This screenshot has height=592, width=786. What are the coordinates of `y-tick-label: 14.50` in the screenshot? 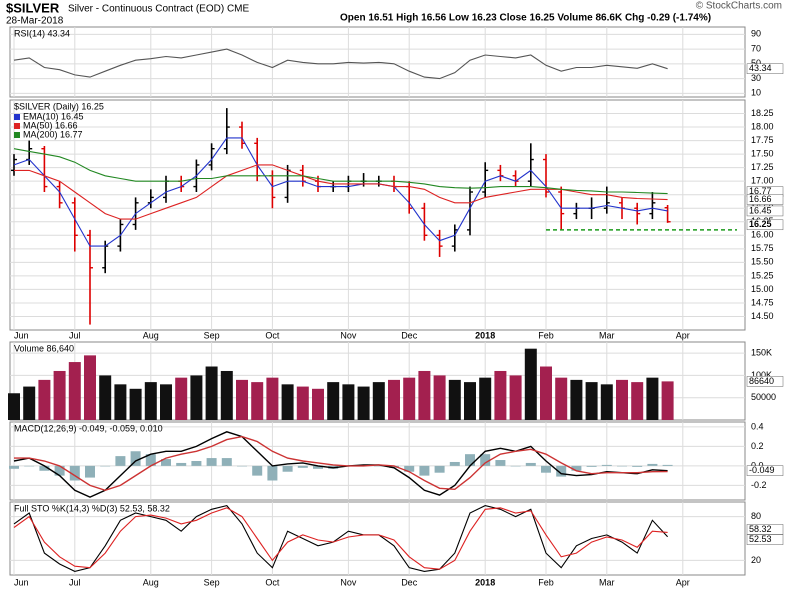 It's located at (762, 316).